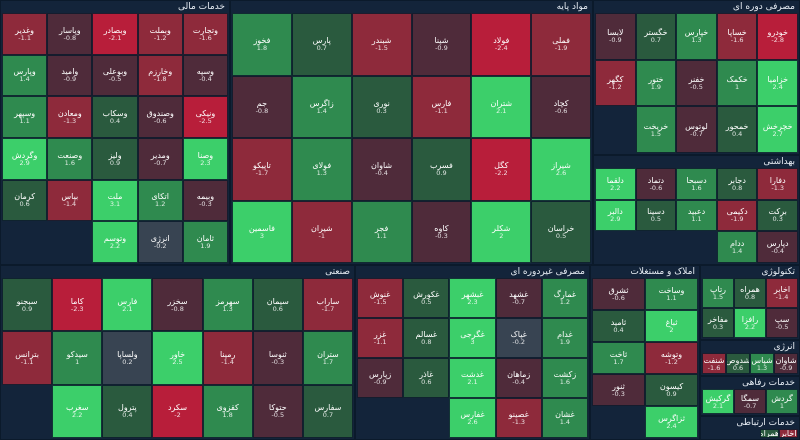 The height and width of the screenshot is (440, 800). What do you see at coordinates (277, 305) in the screenshot?
I see `stock-cell: سیمان 0.6` at bounding box center [277, 305].